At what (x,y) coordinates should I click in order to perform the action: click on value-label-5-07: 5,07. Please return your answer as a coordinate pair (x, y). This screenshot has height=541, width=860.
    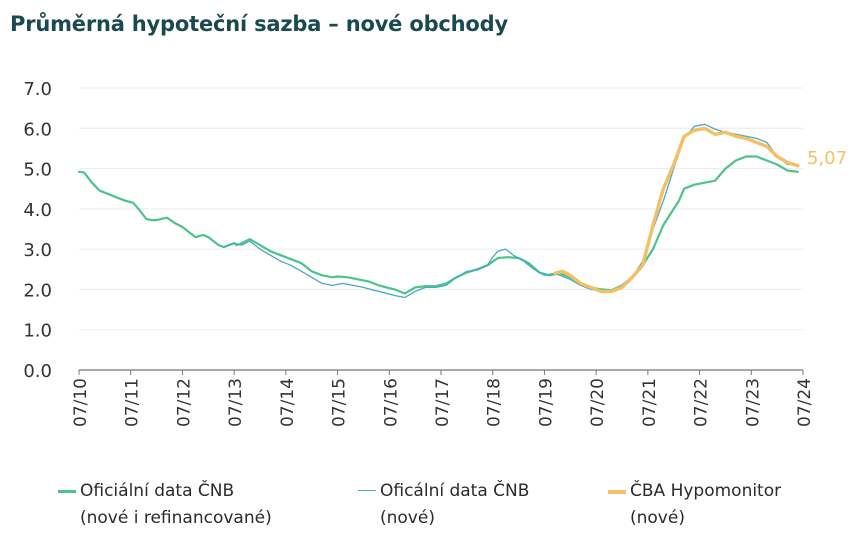
    Looking at the image, I should click on (827, 158).